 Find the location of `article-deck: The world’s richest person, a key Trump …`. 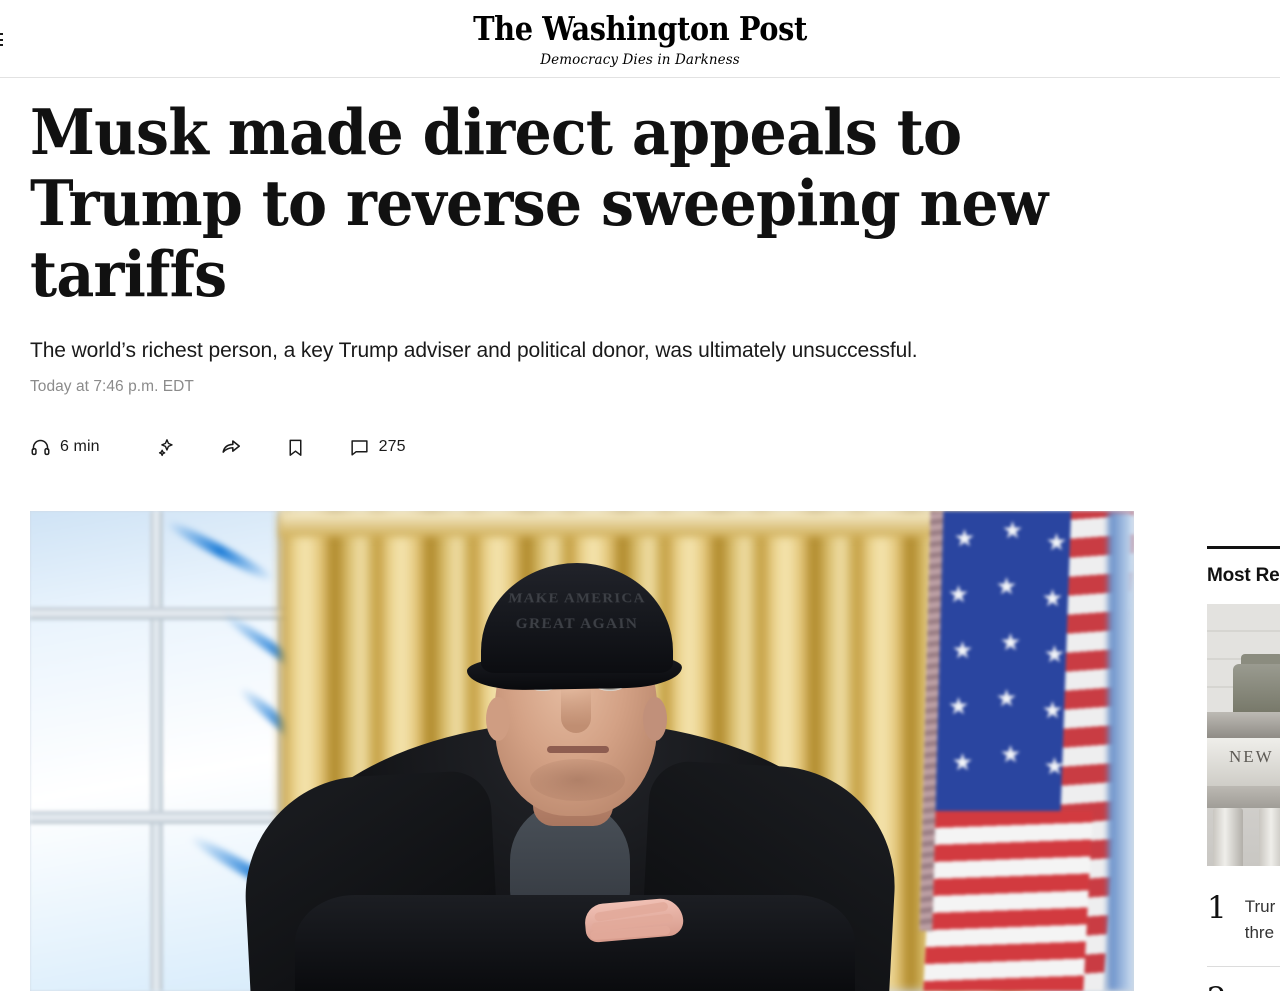

article-deck: The world’s richest person, a key Trump … is located at coordinates (474, 350).